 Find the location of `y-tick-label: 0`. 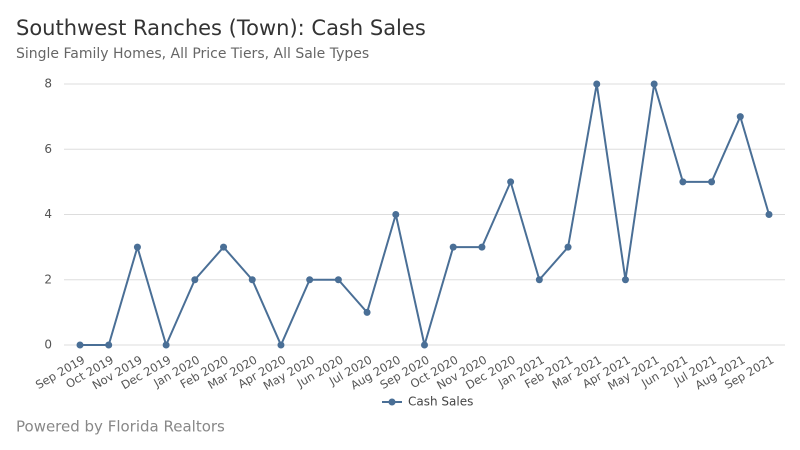

y-tick-label: 0 is located at coordinates (48, 345).